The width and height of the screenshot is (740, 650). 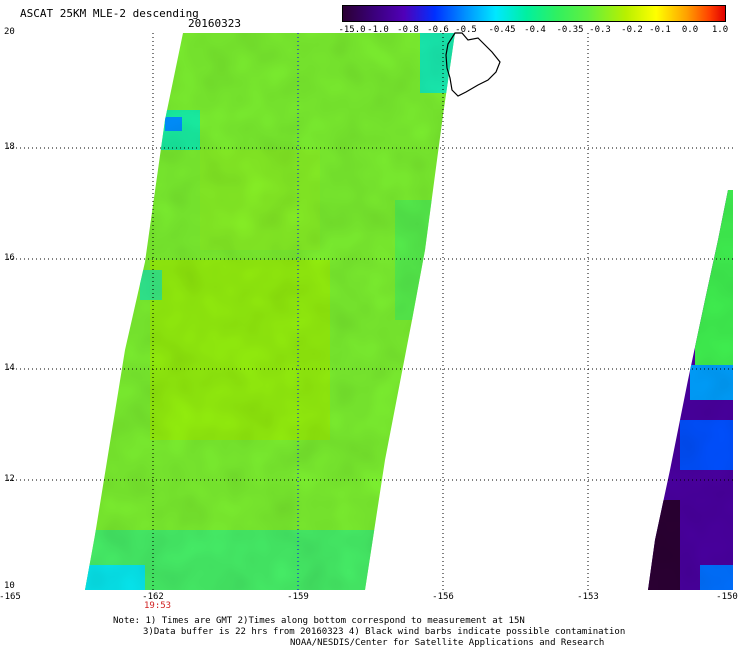 What do you see at coordinates (109, 13) in the screenshot?
I see `product-title: ASCAT 25KM MLE-2 descending` at bounding box center [109, 13].